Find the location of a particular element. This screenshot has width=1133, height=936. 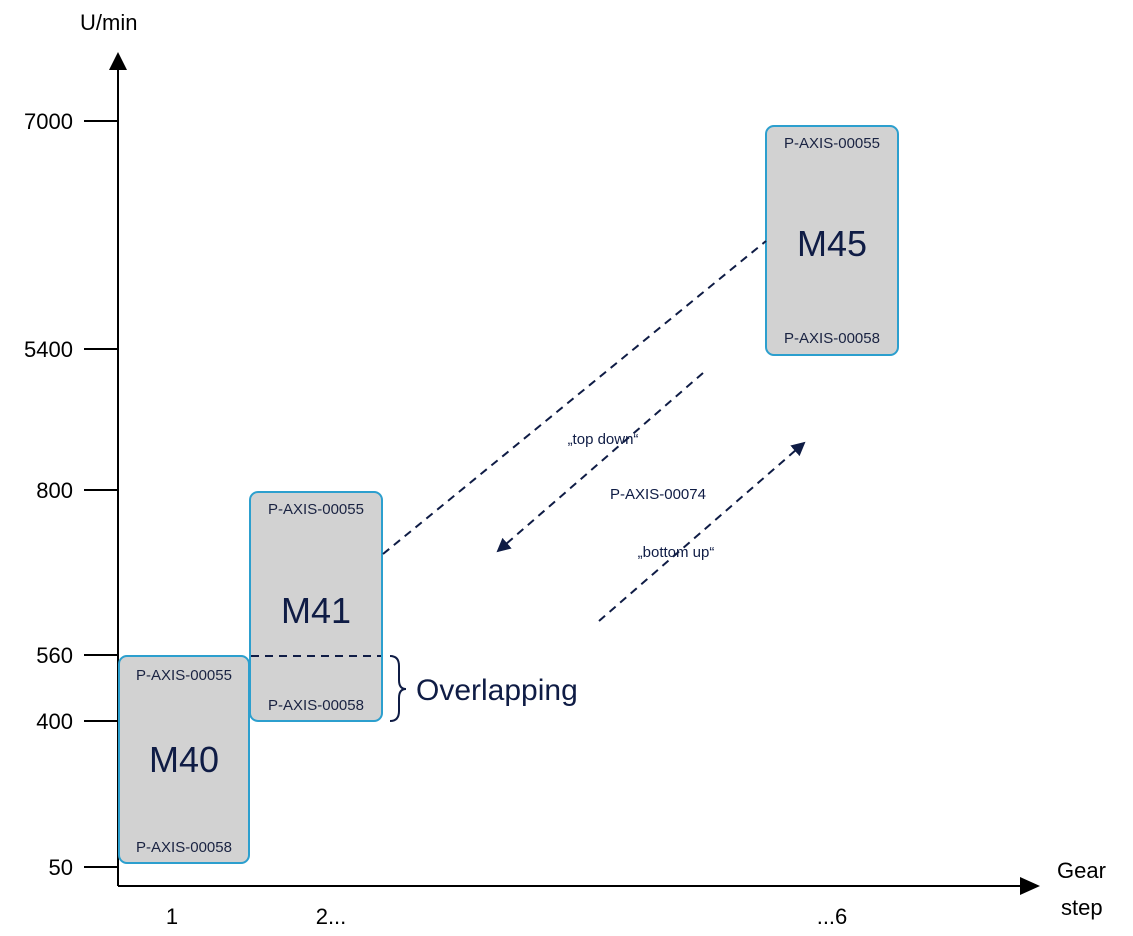

box-m40: P-AXIS-00055 M40 P-AXIS-00058 is located at coordinates (184, 759).